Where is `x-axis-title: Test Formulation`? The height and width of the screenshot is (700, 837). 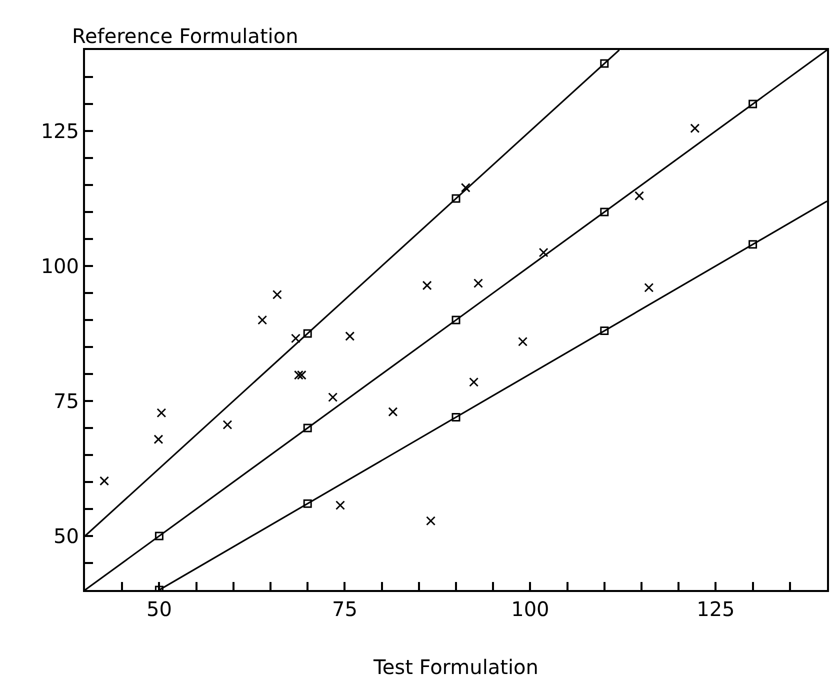 x-axis-title: Test Formulation is located at coordinates (455, 667).